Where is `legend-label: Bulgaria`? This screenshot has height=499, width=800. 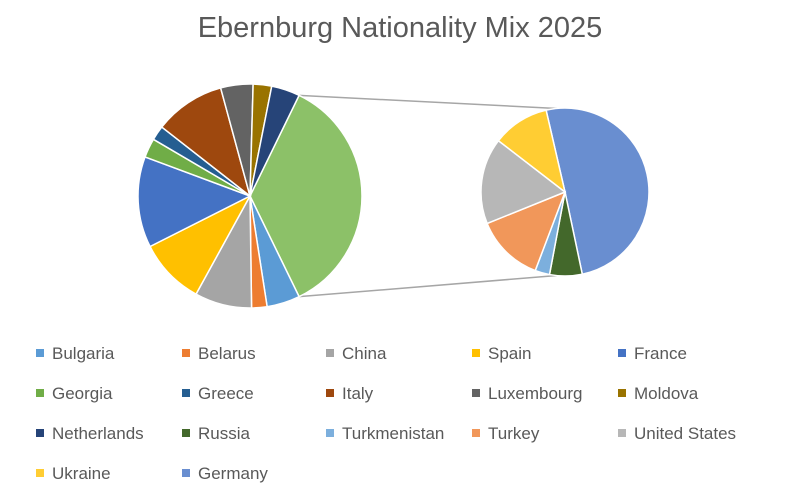
legend-label: Bulgaria is located at coordinates (83, 353).